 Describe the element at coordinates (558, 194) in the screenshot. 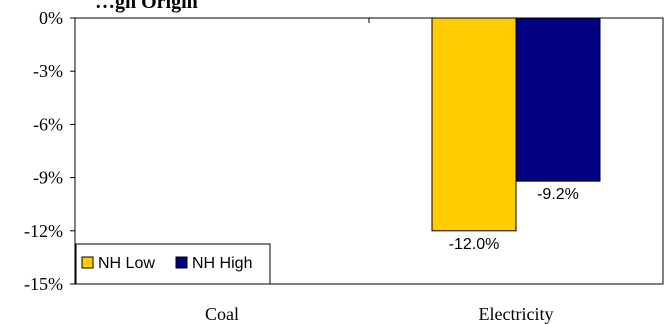

I see `data-label: -9.2%` at that location.